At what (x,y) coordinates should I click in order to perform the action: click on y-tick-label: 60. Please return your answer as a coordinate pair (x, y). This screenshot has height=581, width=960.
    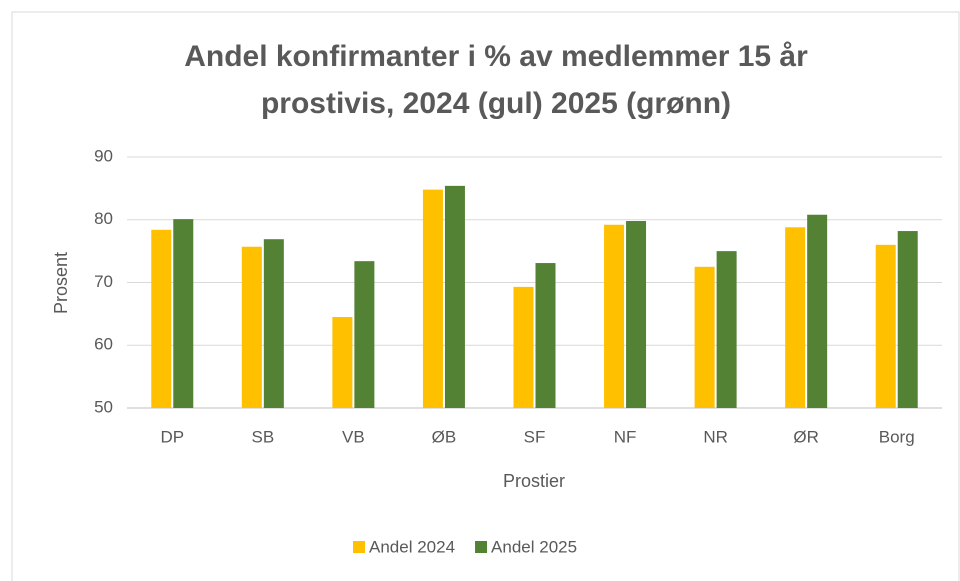
    Looking at the image, I should click on (103, 344).